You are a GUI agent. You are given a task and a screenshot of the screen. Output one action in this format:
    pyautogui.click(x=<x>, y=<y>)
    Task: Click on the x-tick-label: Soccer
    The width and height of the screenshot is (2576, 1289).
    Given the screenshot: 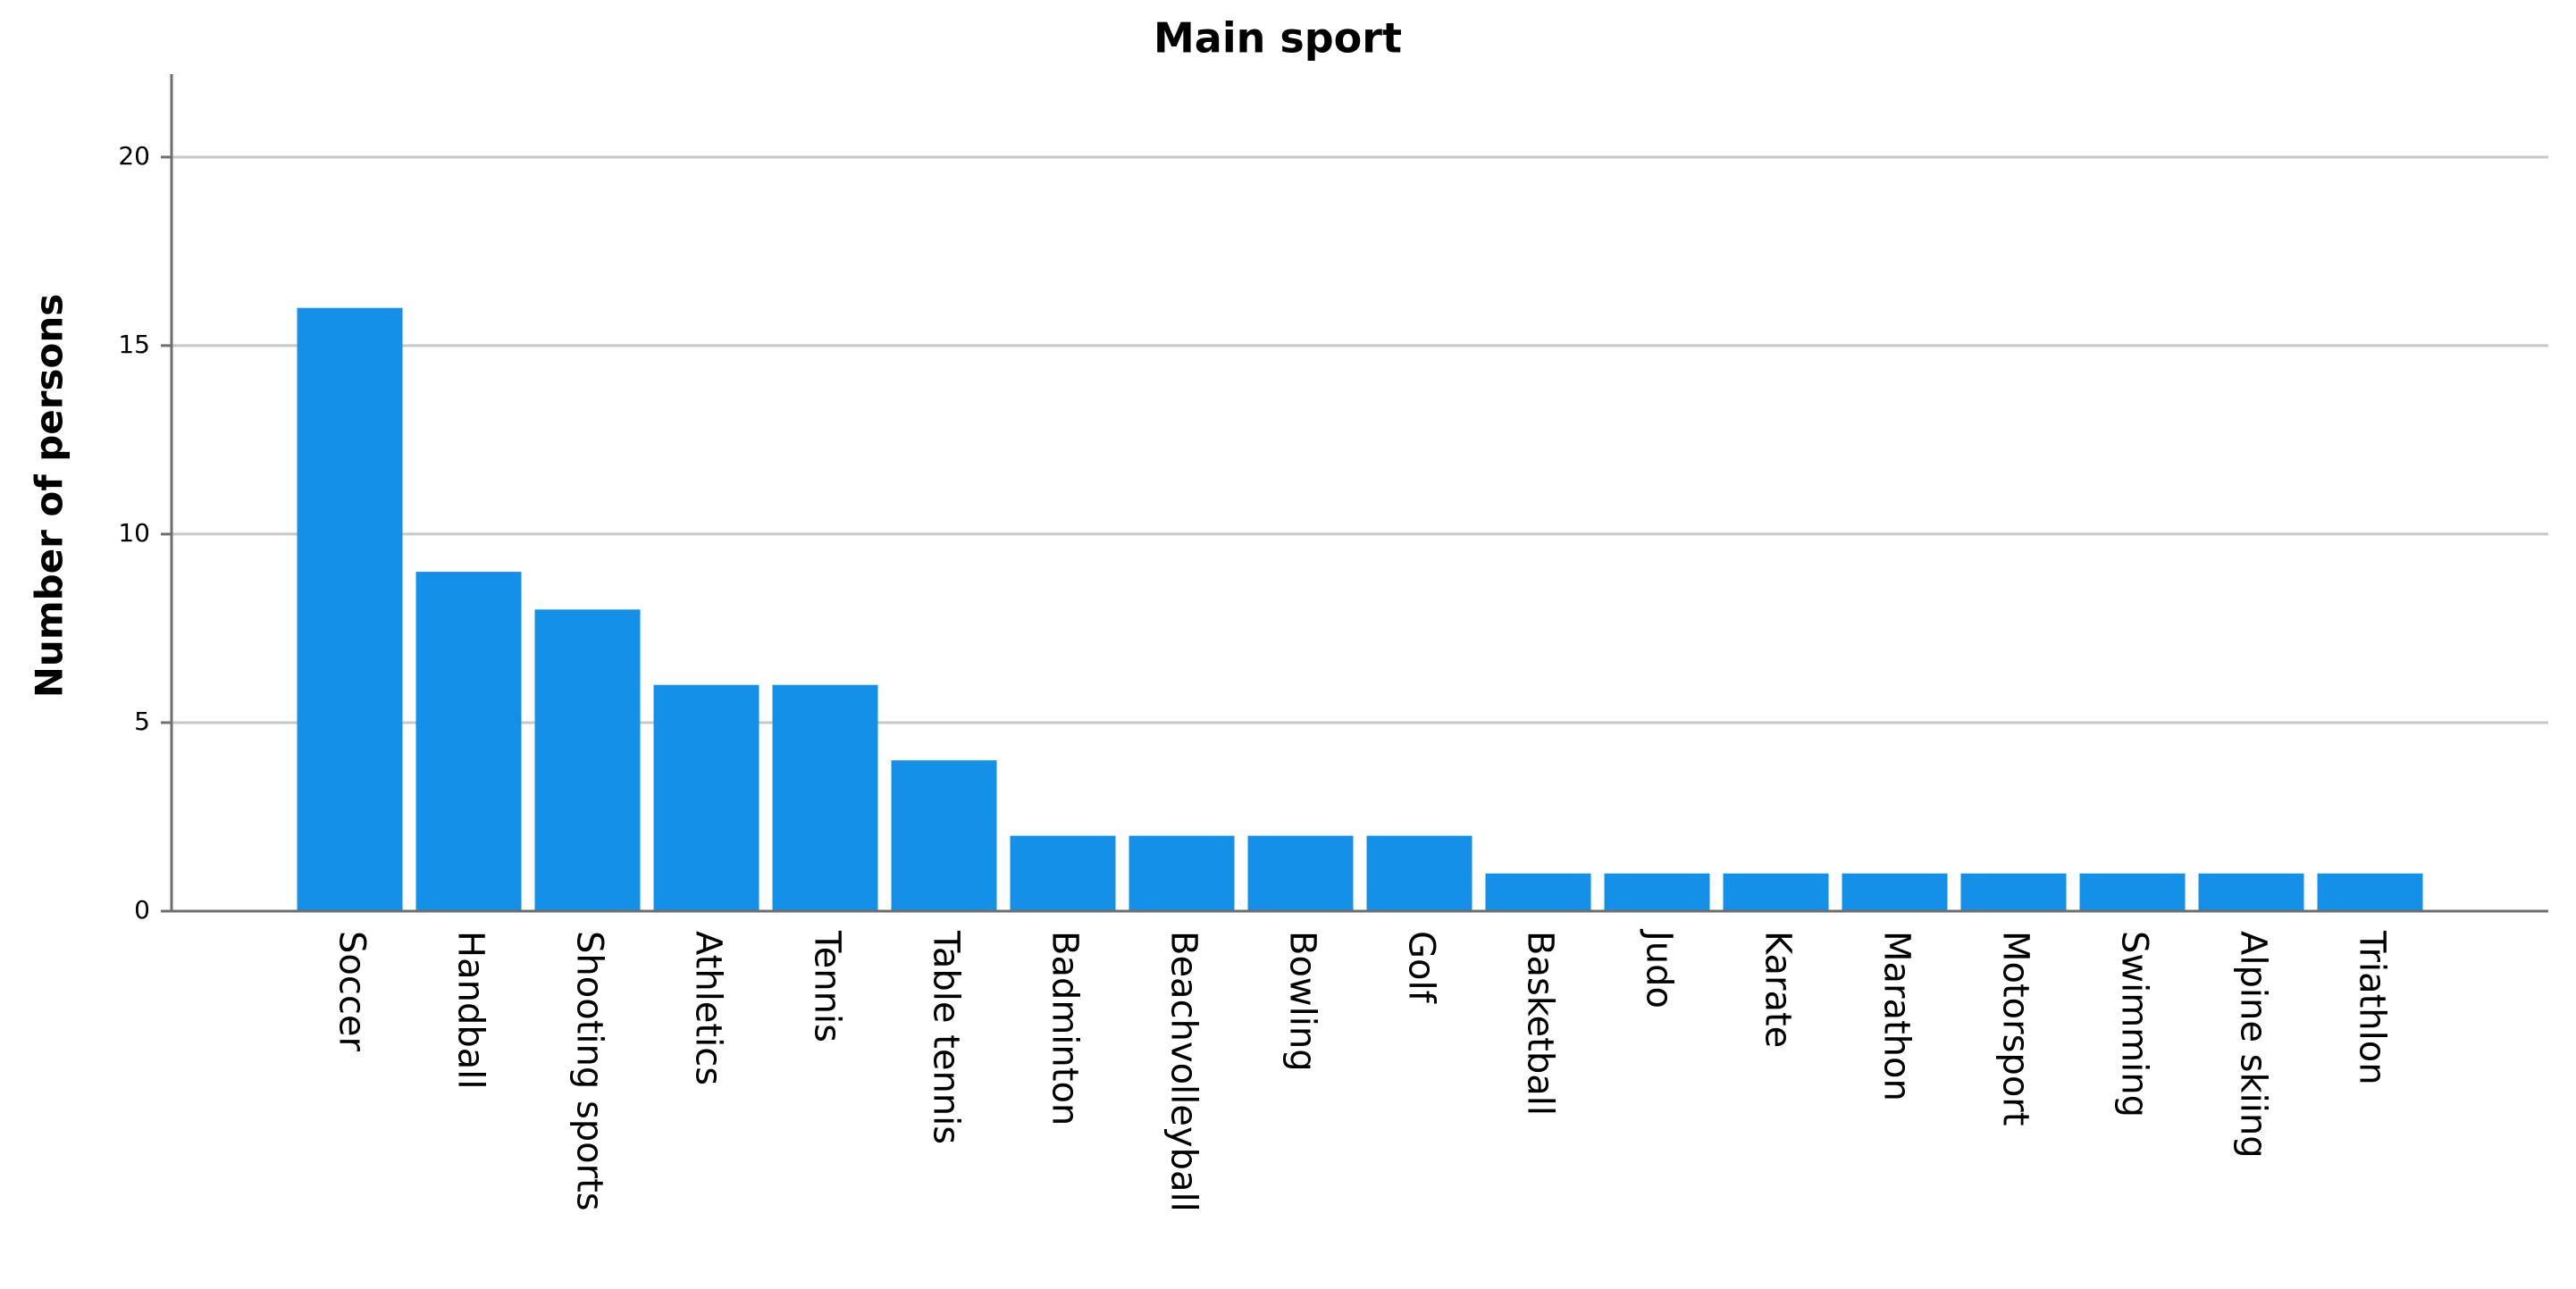 What is the action you would take?
    pyautogui.click(x=352, y=991)
    